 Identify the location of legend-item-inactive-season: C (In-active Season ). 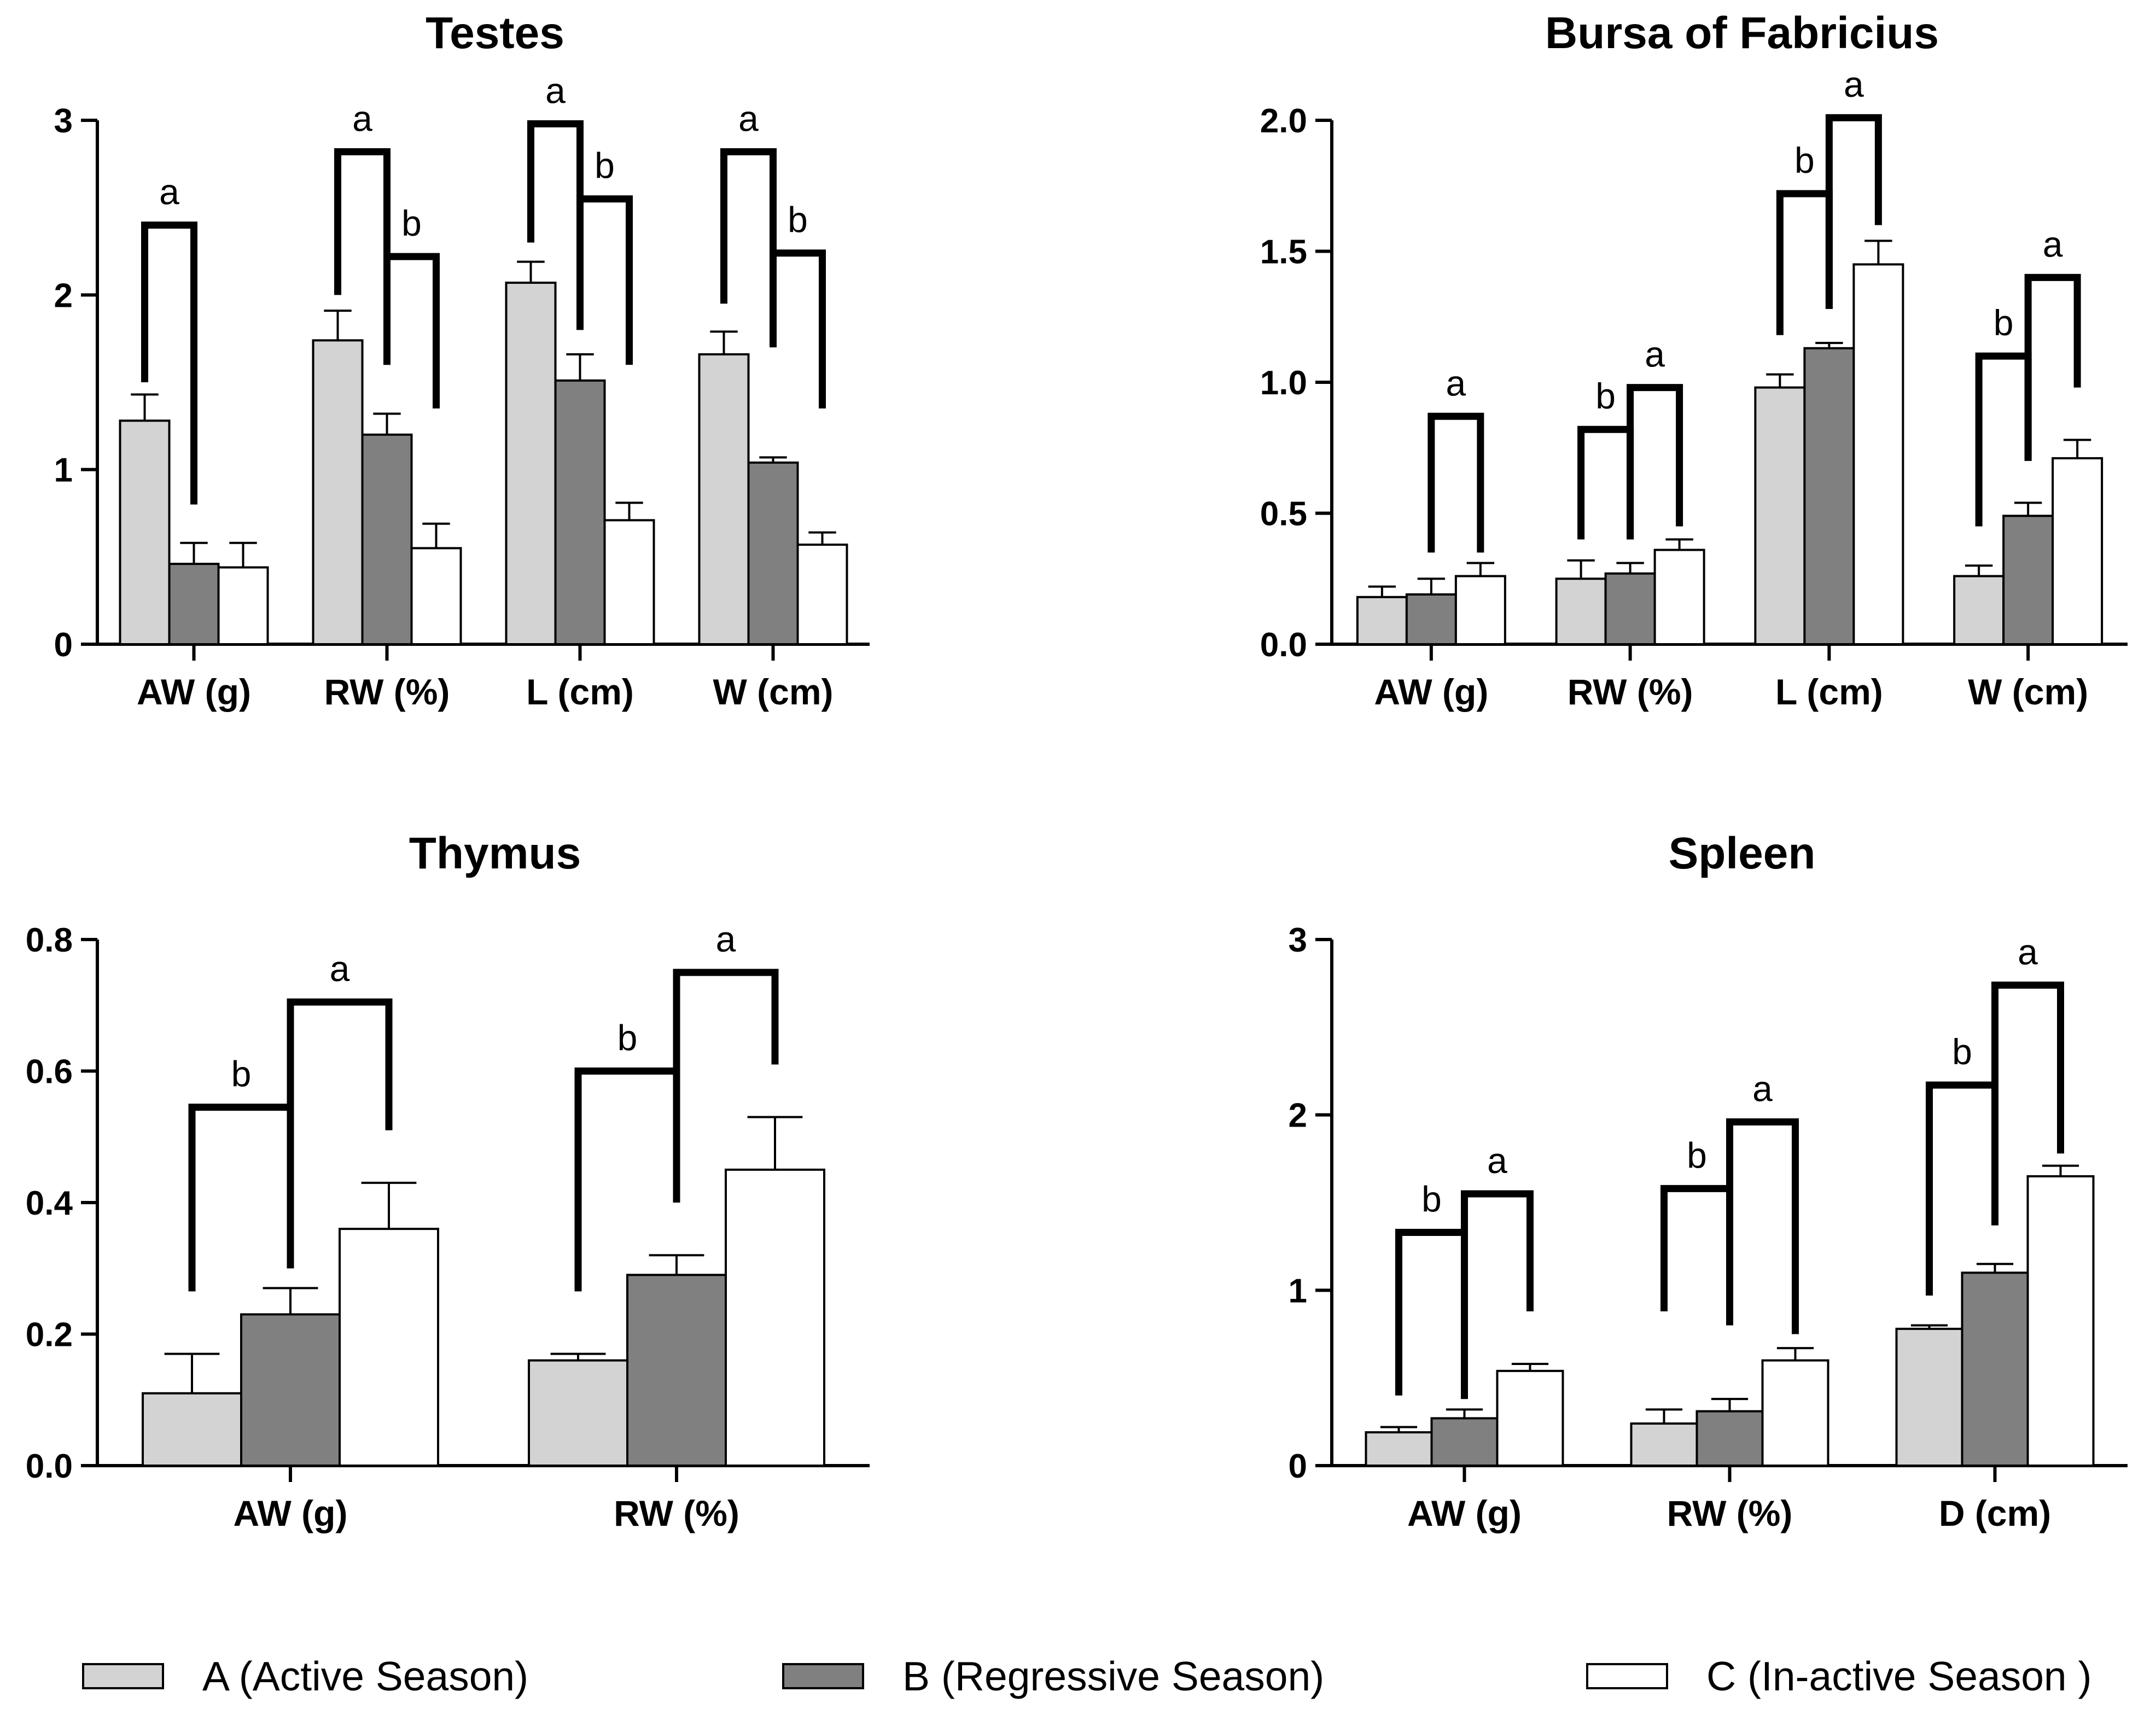
(1838, 1676).